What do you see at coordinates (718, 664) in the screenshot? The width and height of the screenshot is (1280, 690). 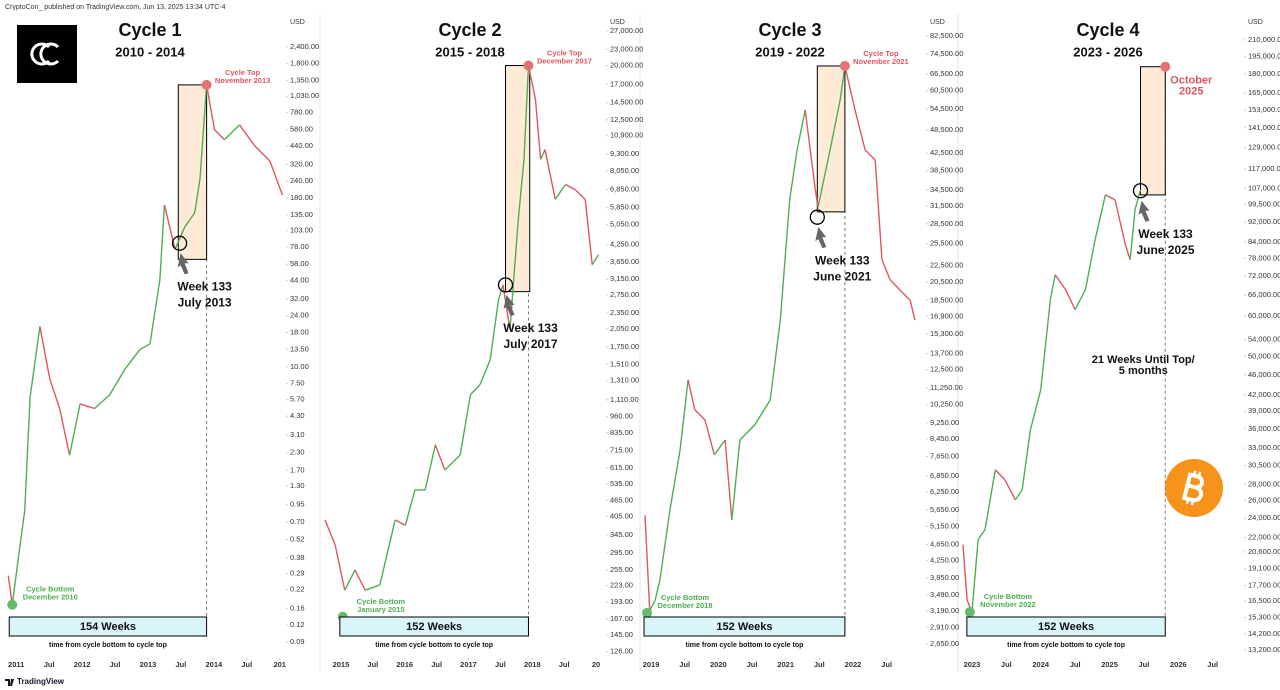 I see `x-tick-label: 2020` at bounding box center [718, 664].